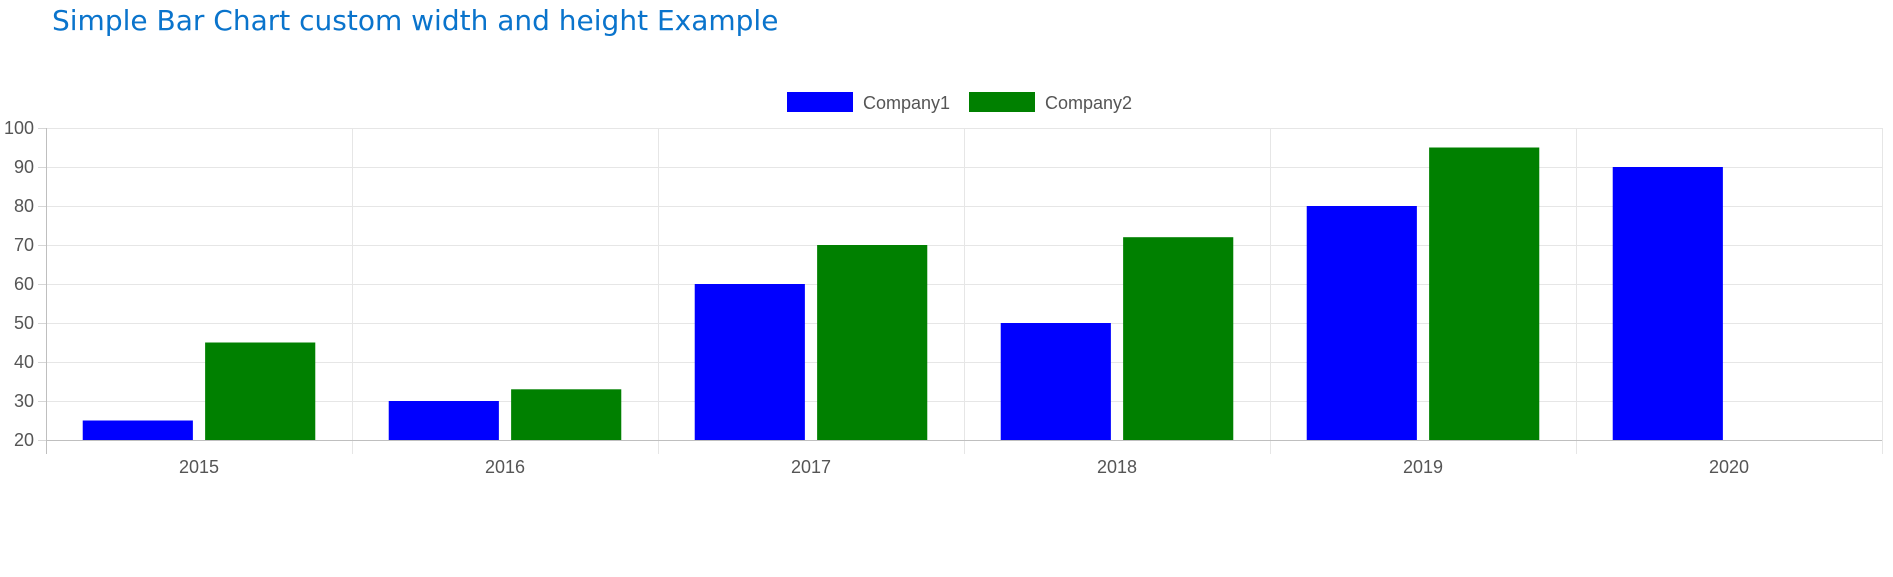 The image size is (1893, 577). I want to click on bar-company2-2016, so click(566, 414).